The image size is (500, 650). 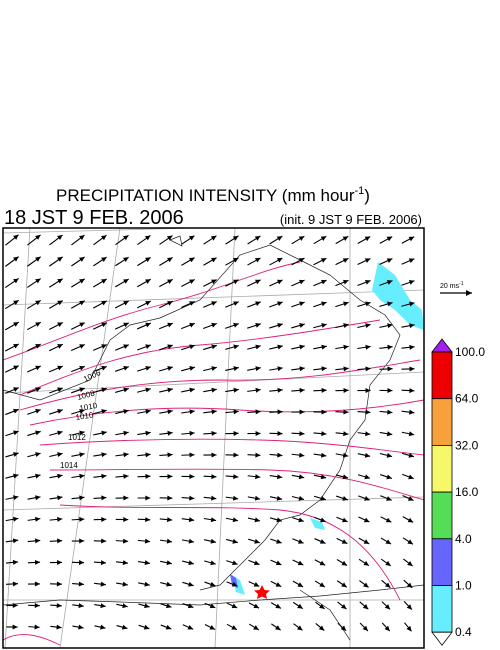 What do you see at coordinates (442, 638) in the screenshot?
I see `colorbar-under` at bounding box center [442, 638].